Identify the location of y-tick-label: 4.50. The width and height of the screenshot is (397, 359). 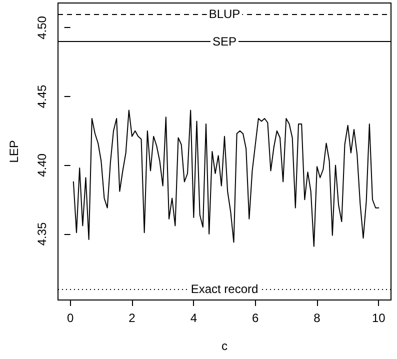
(42, 28).